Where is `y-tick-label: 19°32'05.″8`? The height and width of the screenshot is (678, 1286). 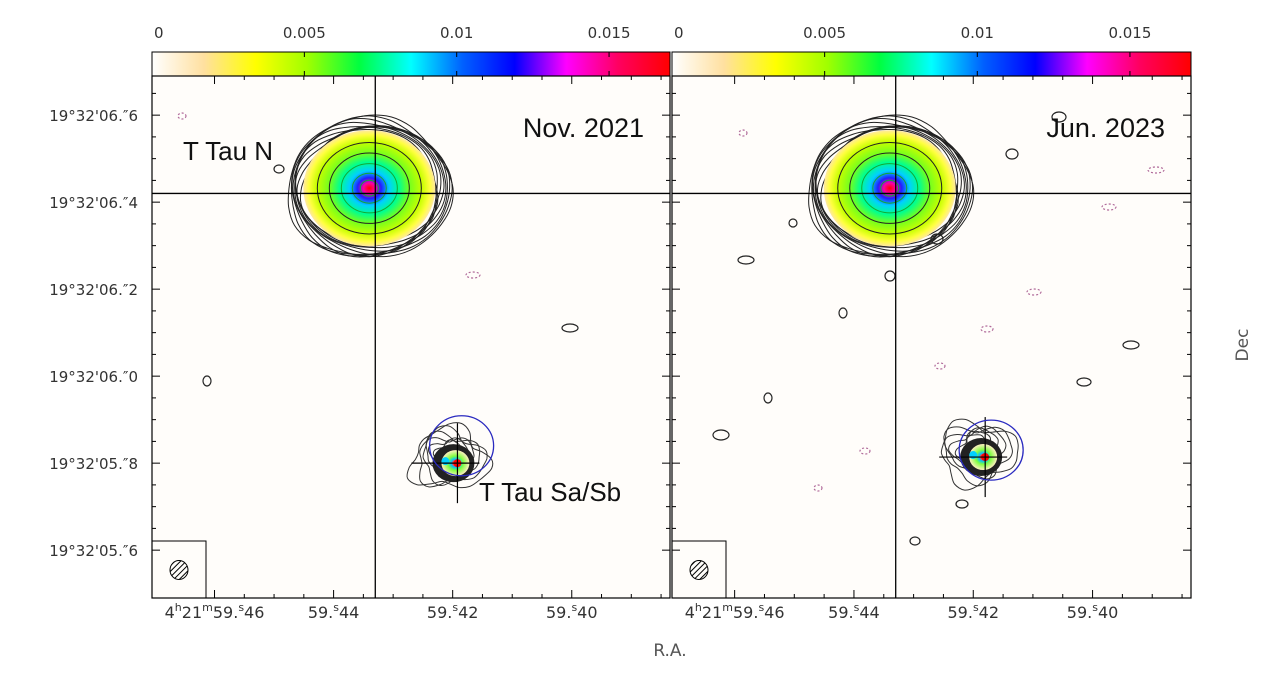
y-tick-label: 19°32'05.″8 is located at coordinates (93, 464).